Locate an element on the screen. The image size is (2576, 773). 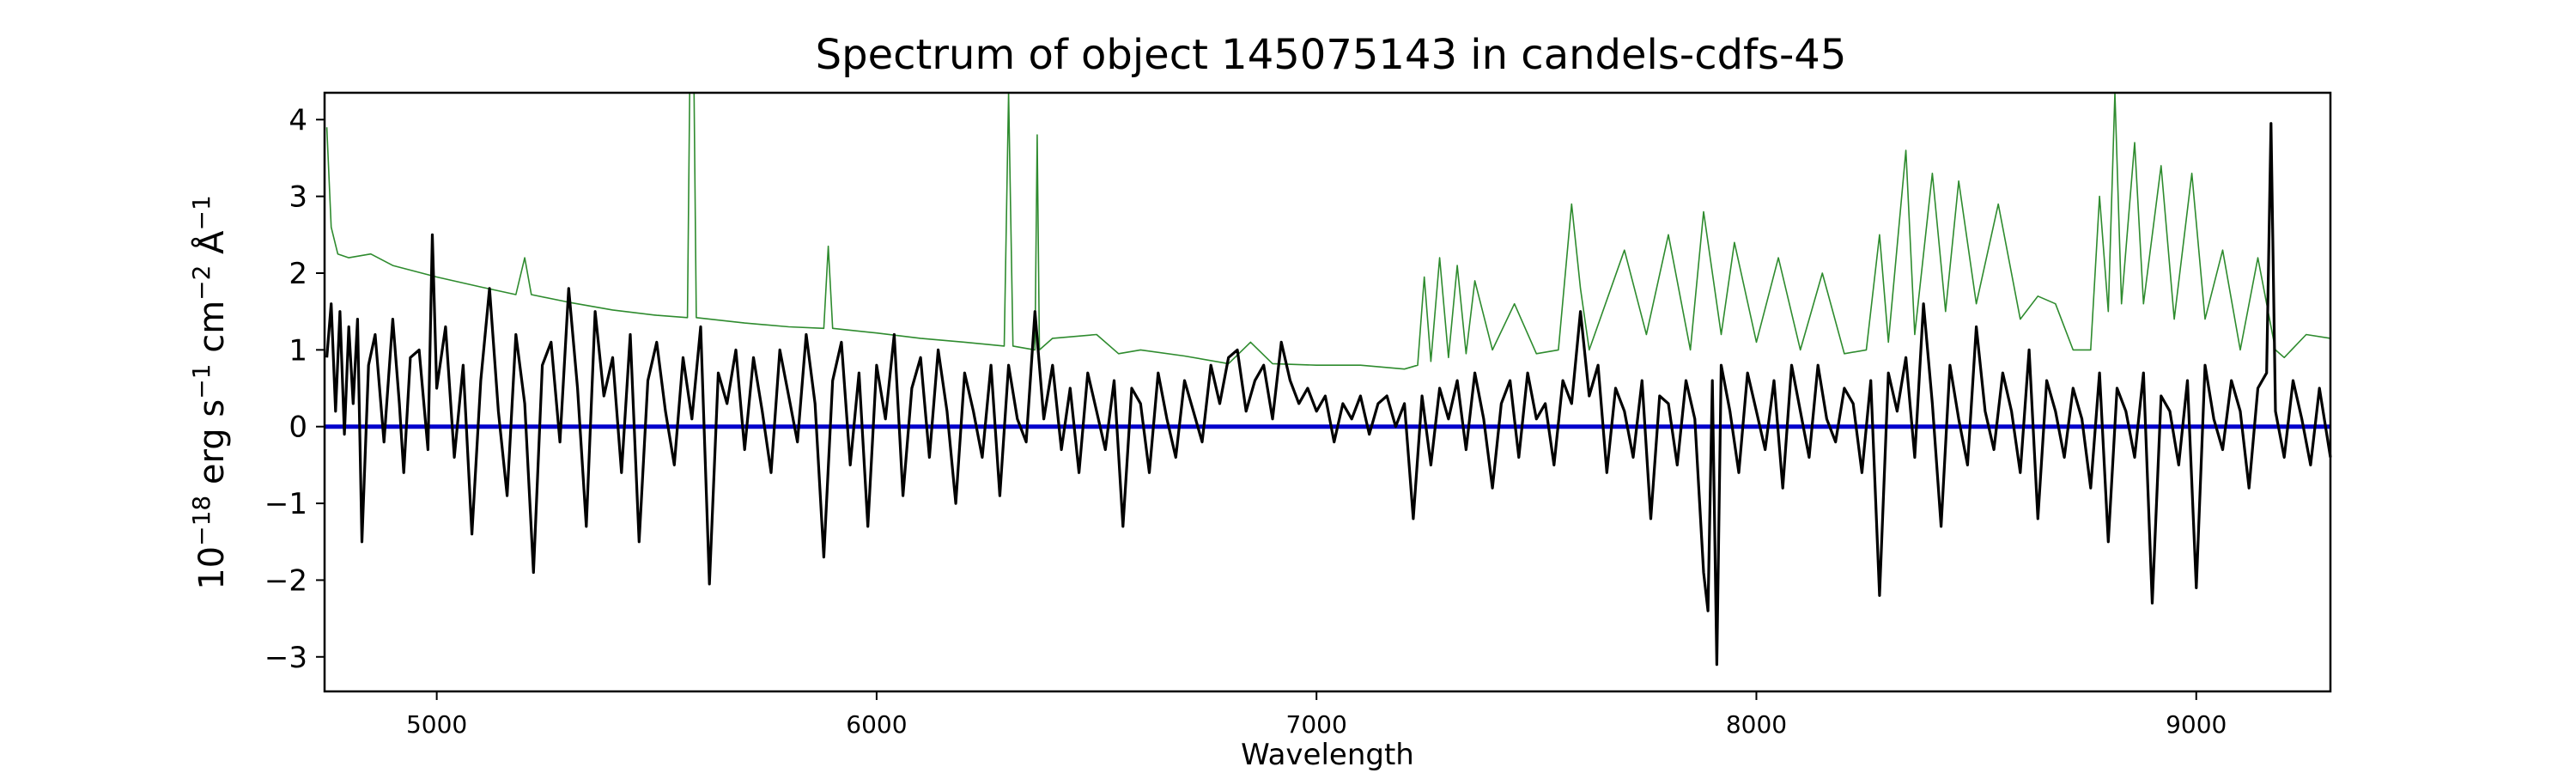
y-tick-label: −2 is located at coordinates (285, 580).